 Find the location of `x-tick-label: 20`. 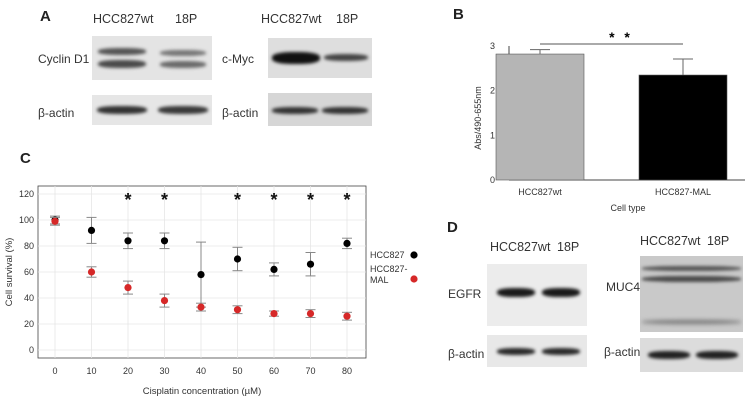

x-tick-label: 20 is located at coordinates (128, 371).